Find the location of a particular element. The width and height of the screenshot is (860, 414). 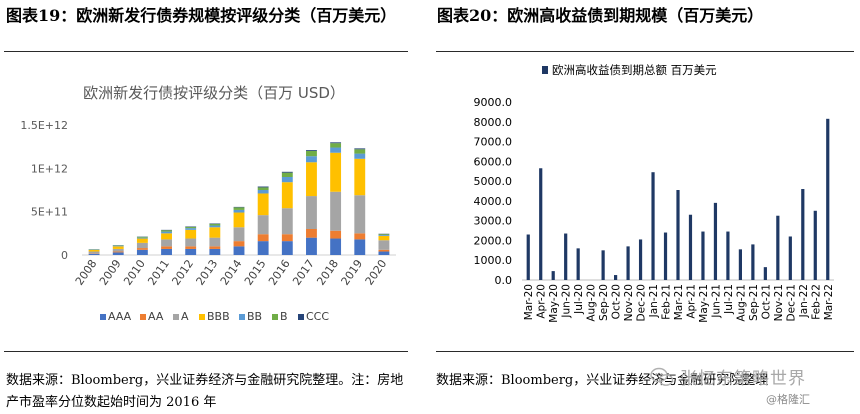

x-tick-label: 2008 is located at coordinates (86, 272).